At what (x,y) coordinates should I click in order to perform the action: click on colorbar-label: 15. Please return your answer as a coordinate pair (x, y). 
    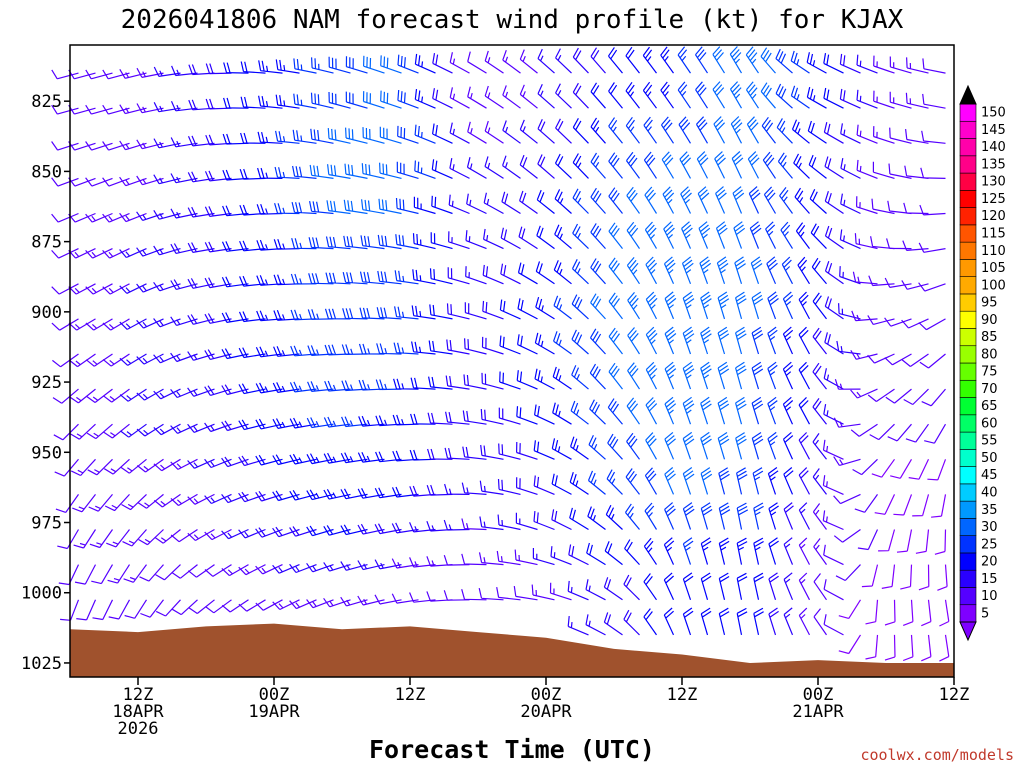
    Looking at the image, I should click on (989, 579).